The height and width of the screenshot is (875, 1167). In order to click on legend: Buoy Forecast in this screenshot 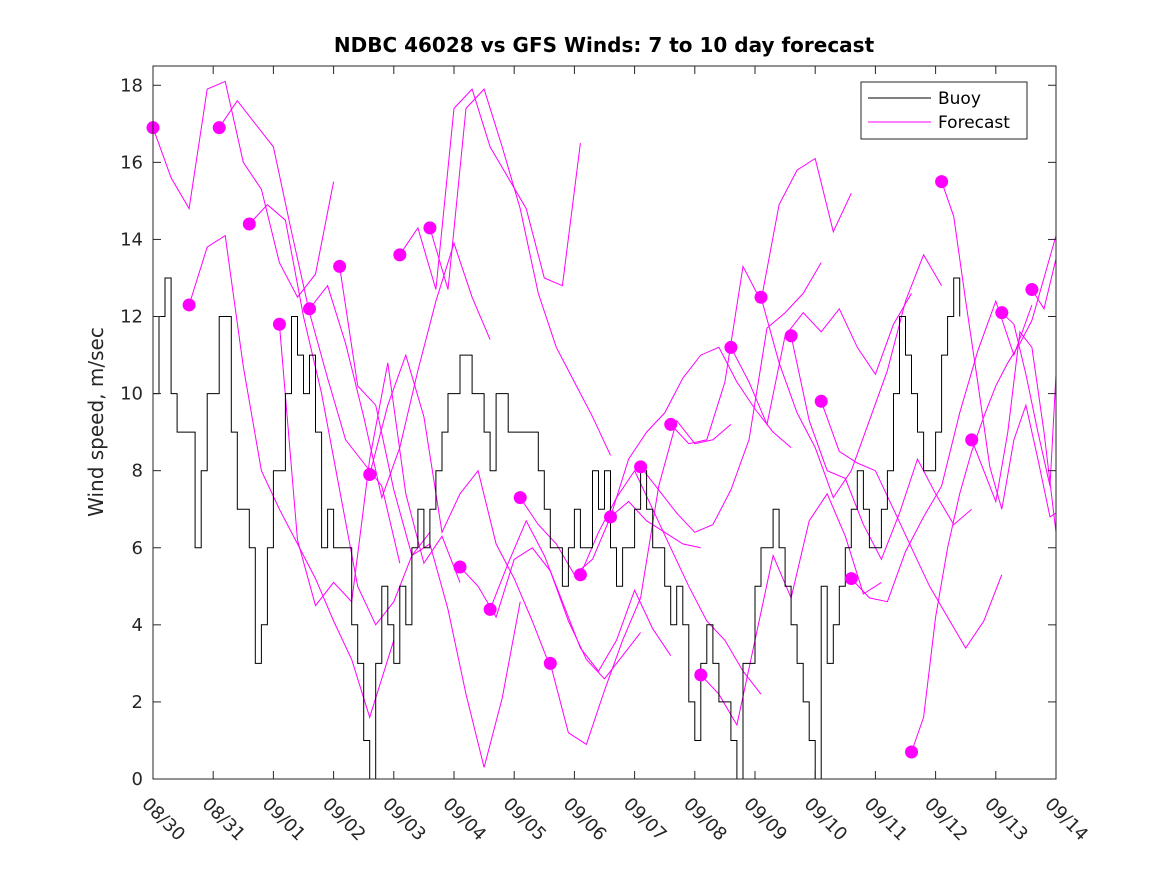, I will do `click(944, 110)`.